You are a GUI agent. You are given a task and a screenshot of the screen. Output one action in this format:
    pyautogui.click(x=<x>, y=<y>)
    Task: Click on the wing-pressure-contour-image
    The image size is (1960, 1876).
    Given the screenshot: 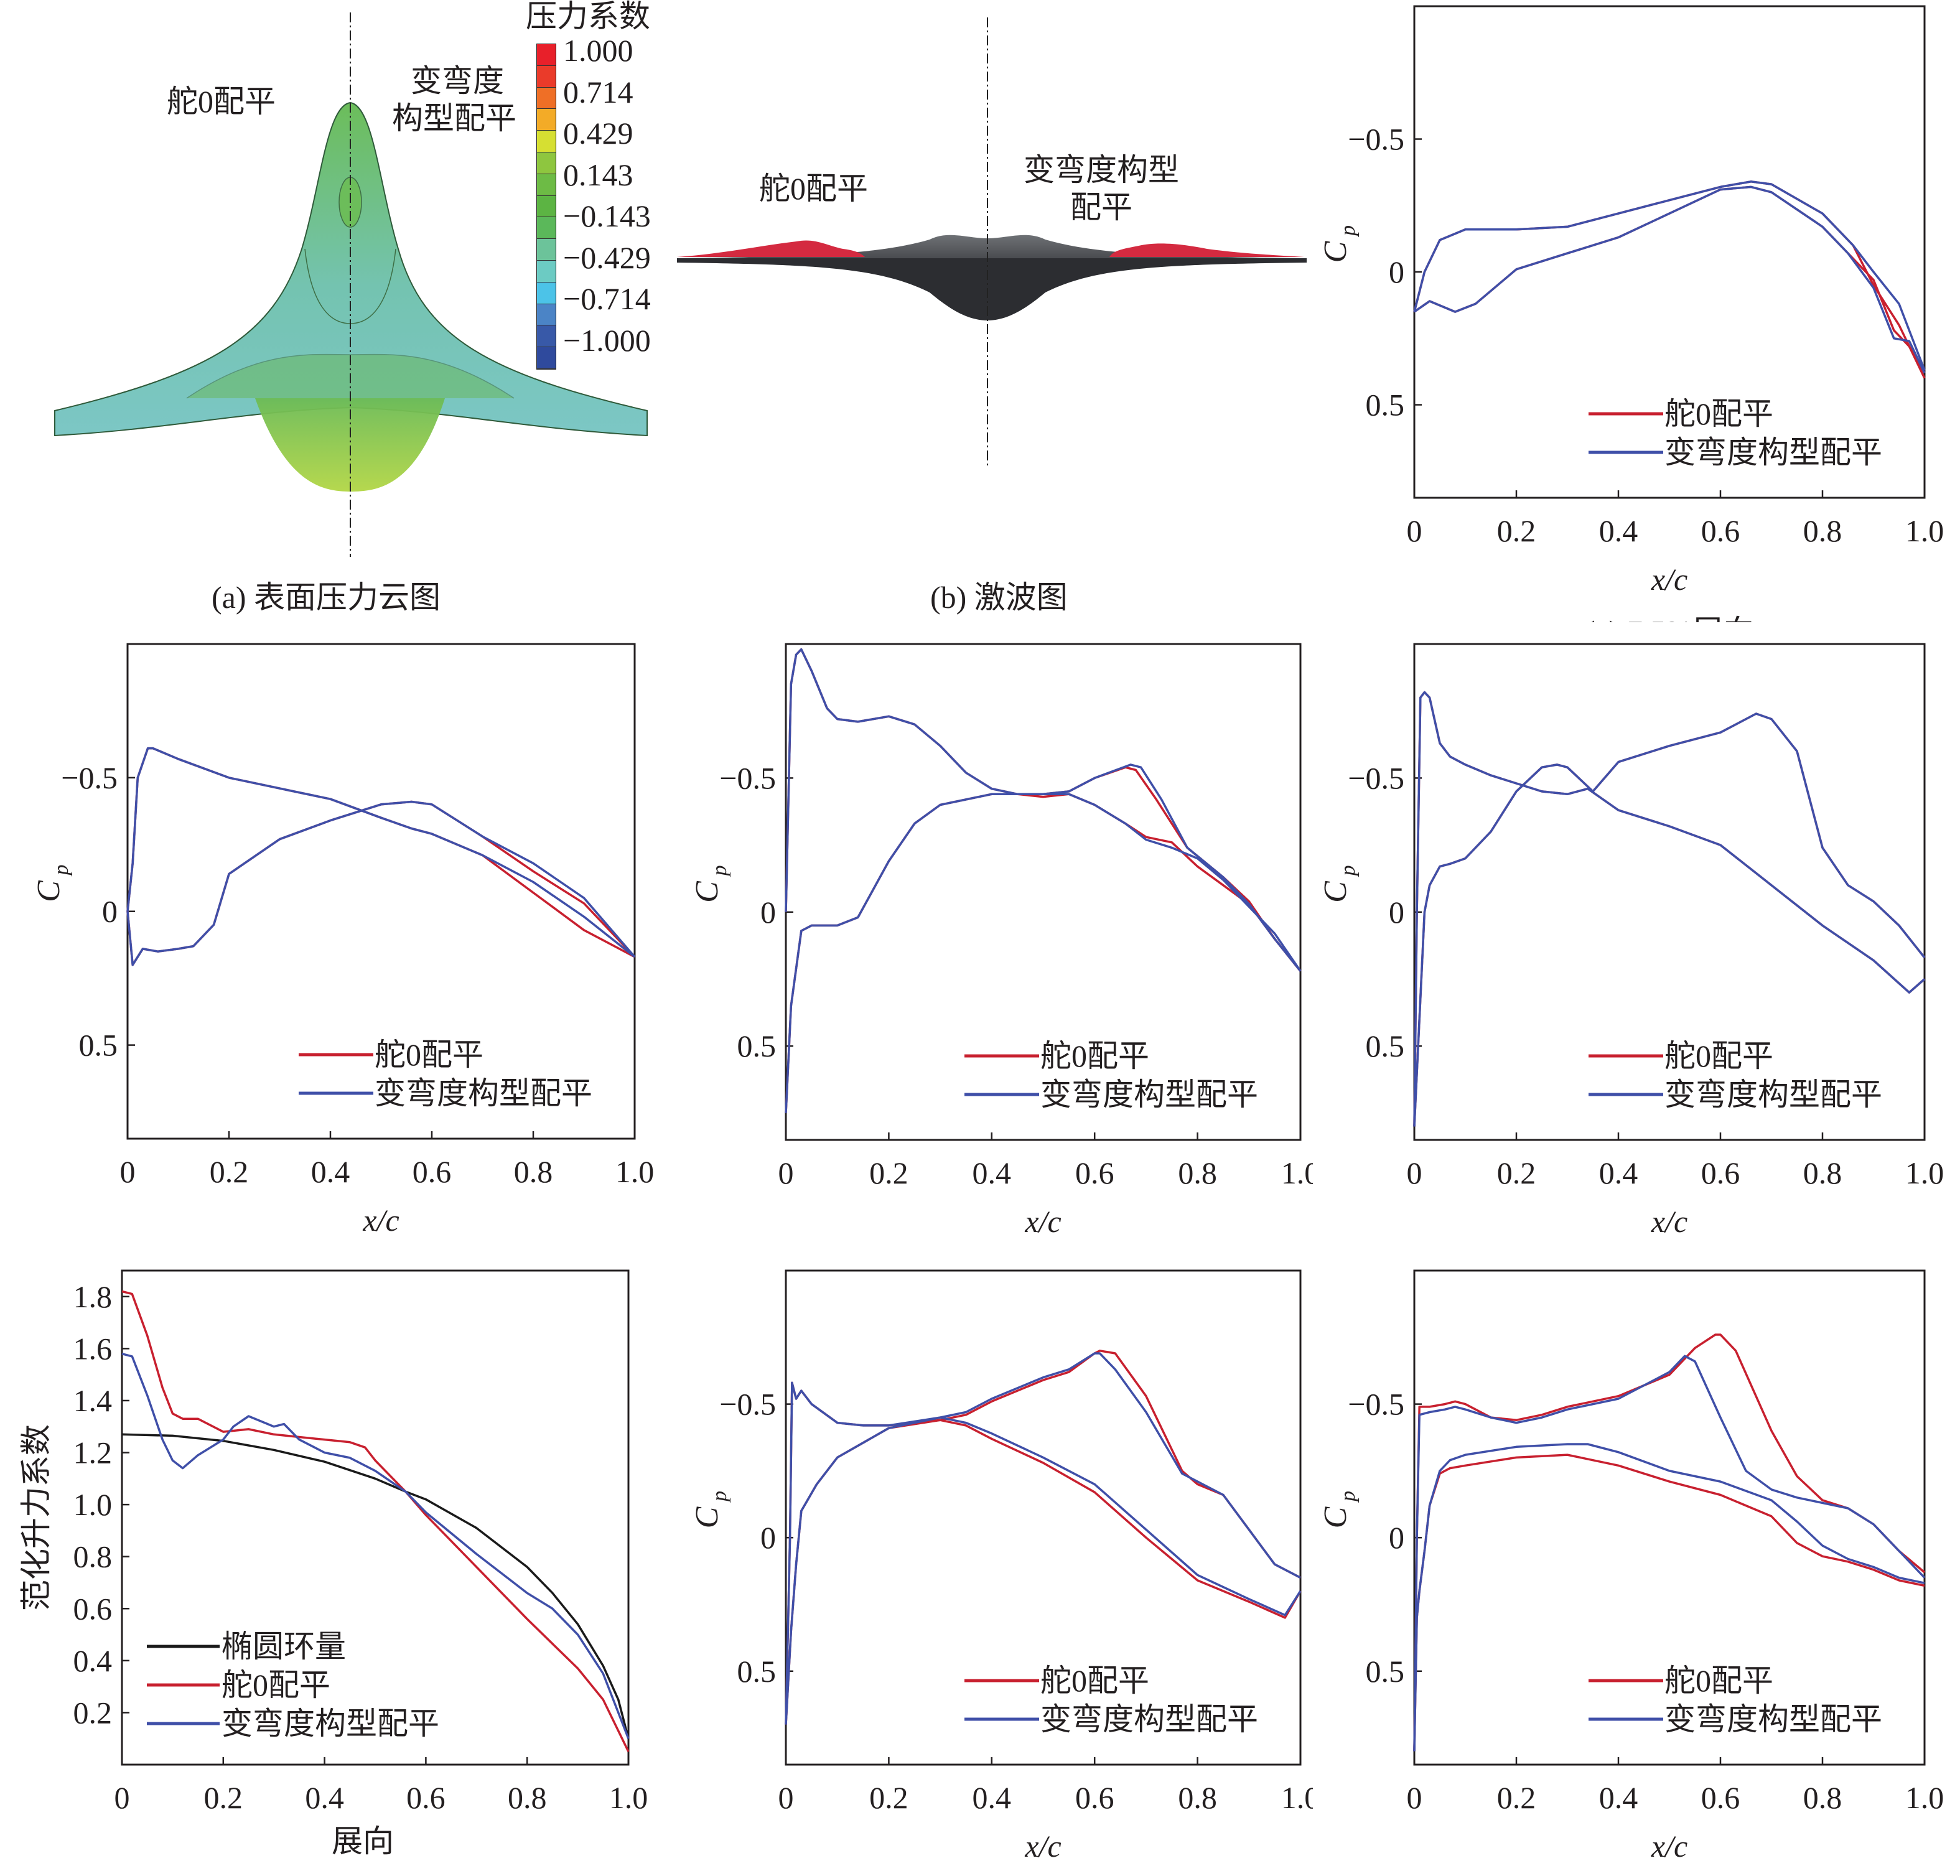 What is the action you would take?
    pyautogui.click(x=351, y=284)
    